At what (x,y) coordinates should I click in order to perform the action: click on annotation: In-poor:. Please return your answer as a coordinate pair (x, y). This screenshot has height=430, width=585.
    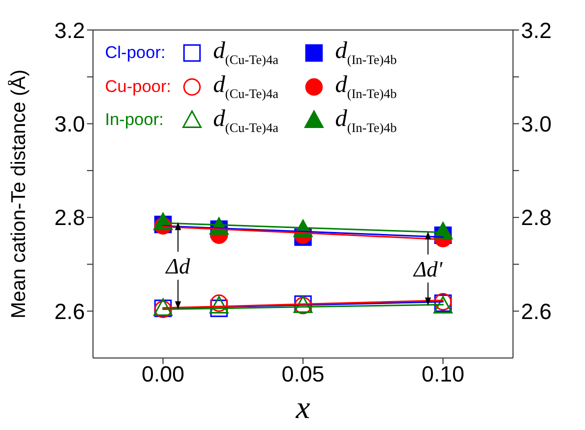
    Looking at the image, I should click on (135, 120).